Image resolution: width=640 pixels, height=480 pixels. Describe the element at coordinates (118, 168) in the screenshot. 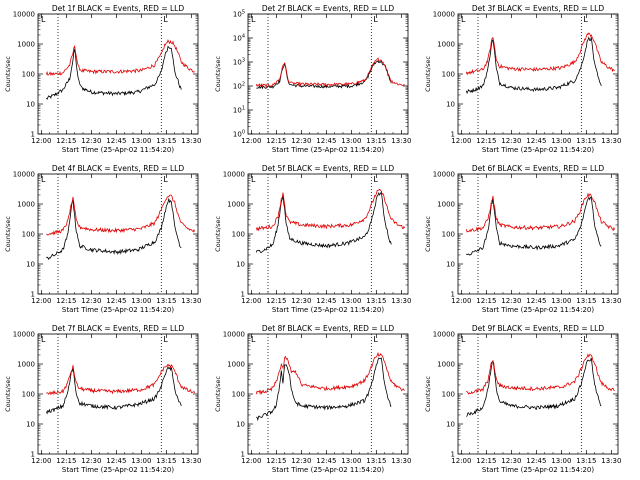

I see `panel-title: Det 4f BLACK = Events, RED = LLD` at that location.